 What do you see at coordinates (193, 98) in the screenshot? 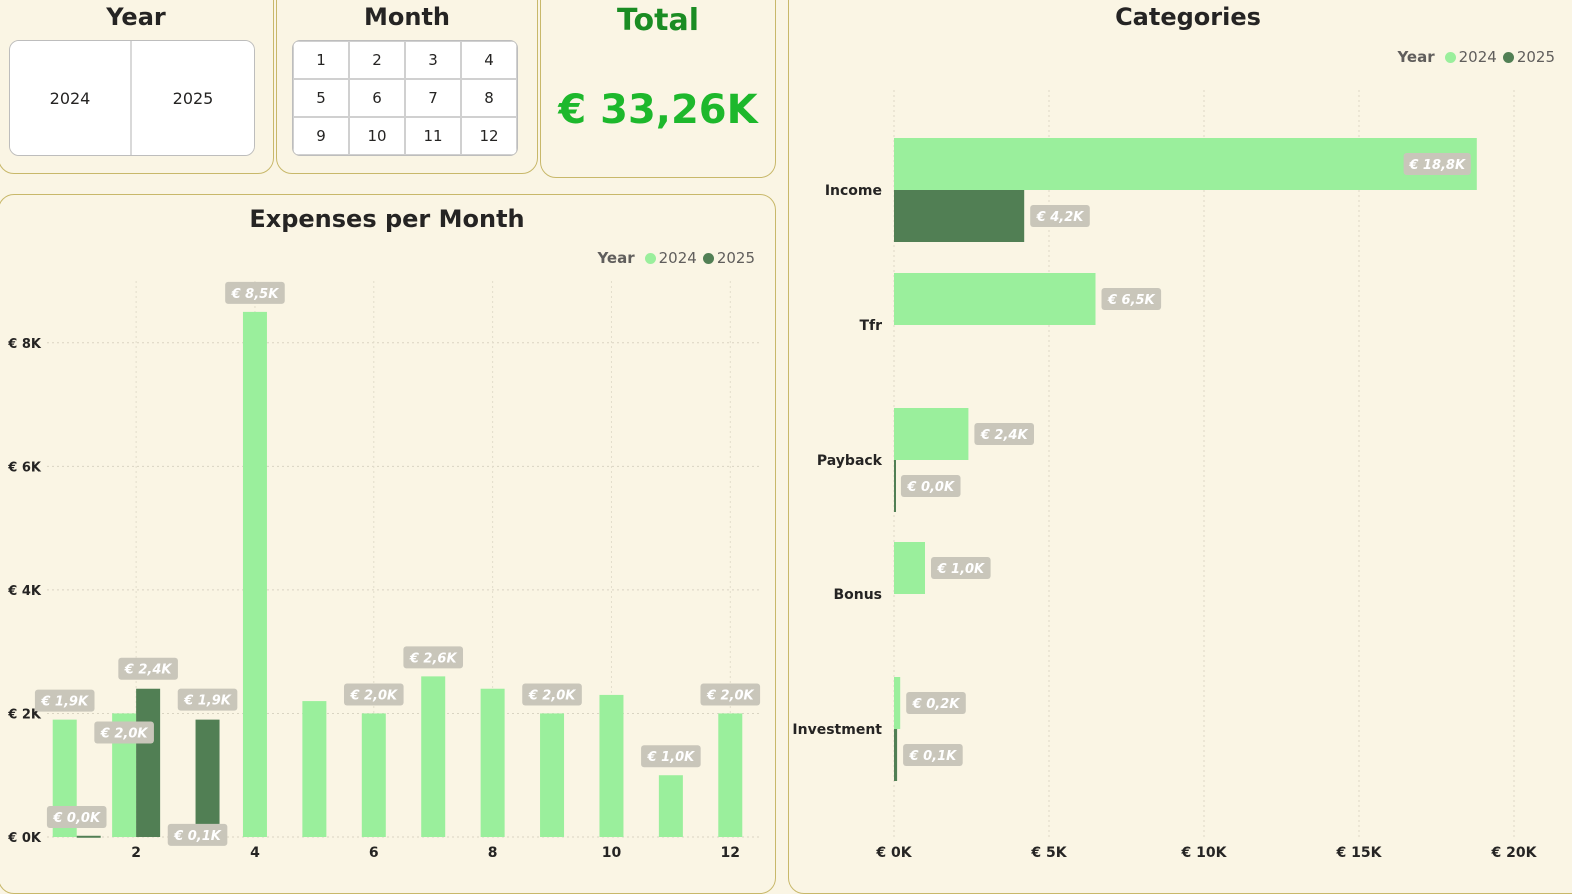
I see `year-option-2025: 2025` at bounding box center [193, 98].